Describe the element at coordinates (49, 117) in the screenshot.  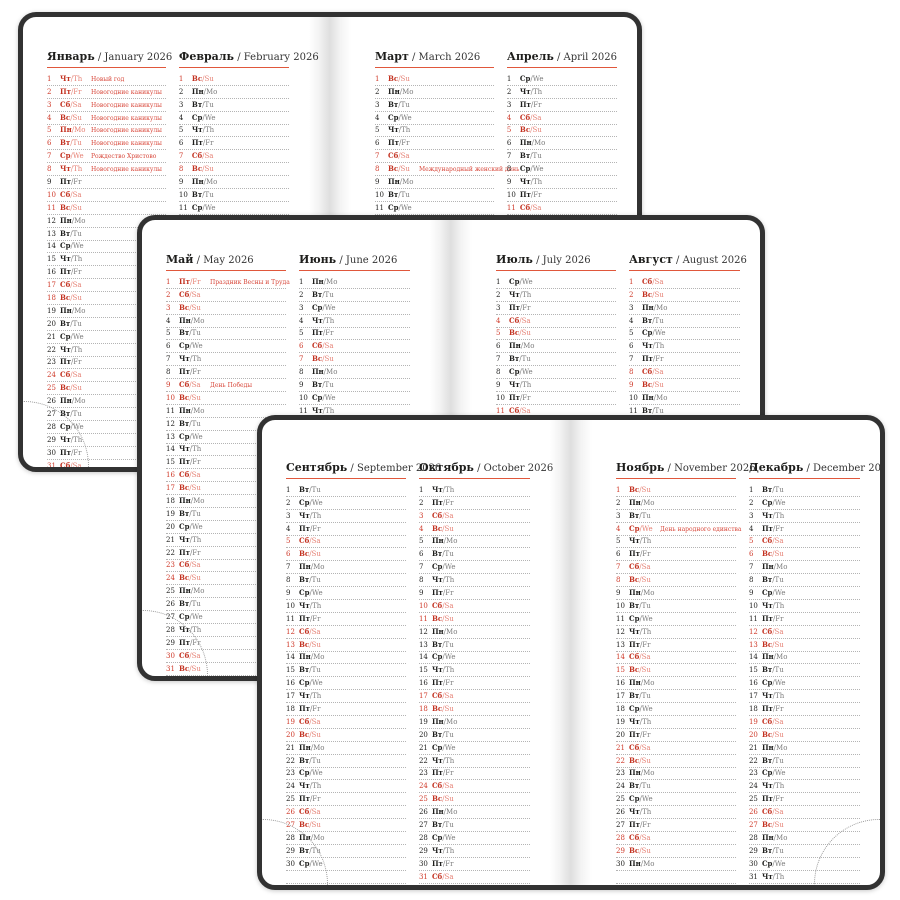
I see `day-number: 4` at that location.